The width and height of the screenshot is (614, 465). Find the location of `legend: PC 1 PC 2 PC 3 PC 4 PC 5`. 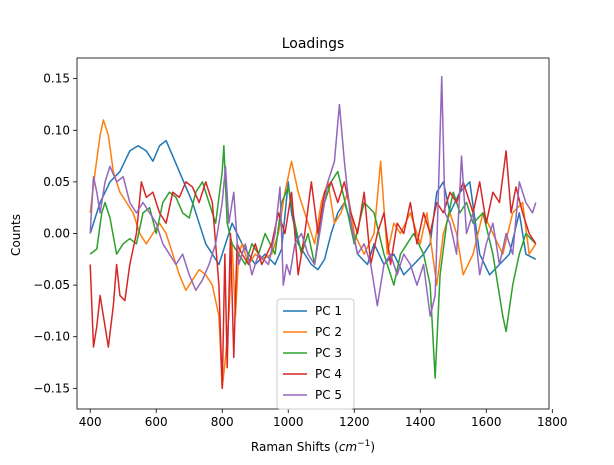

legend: PC 1 PC 2 PC 3 PC 4 PC 5 is located at coordinates (315, 354).